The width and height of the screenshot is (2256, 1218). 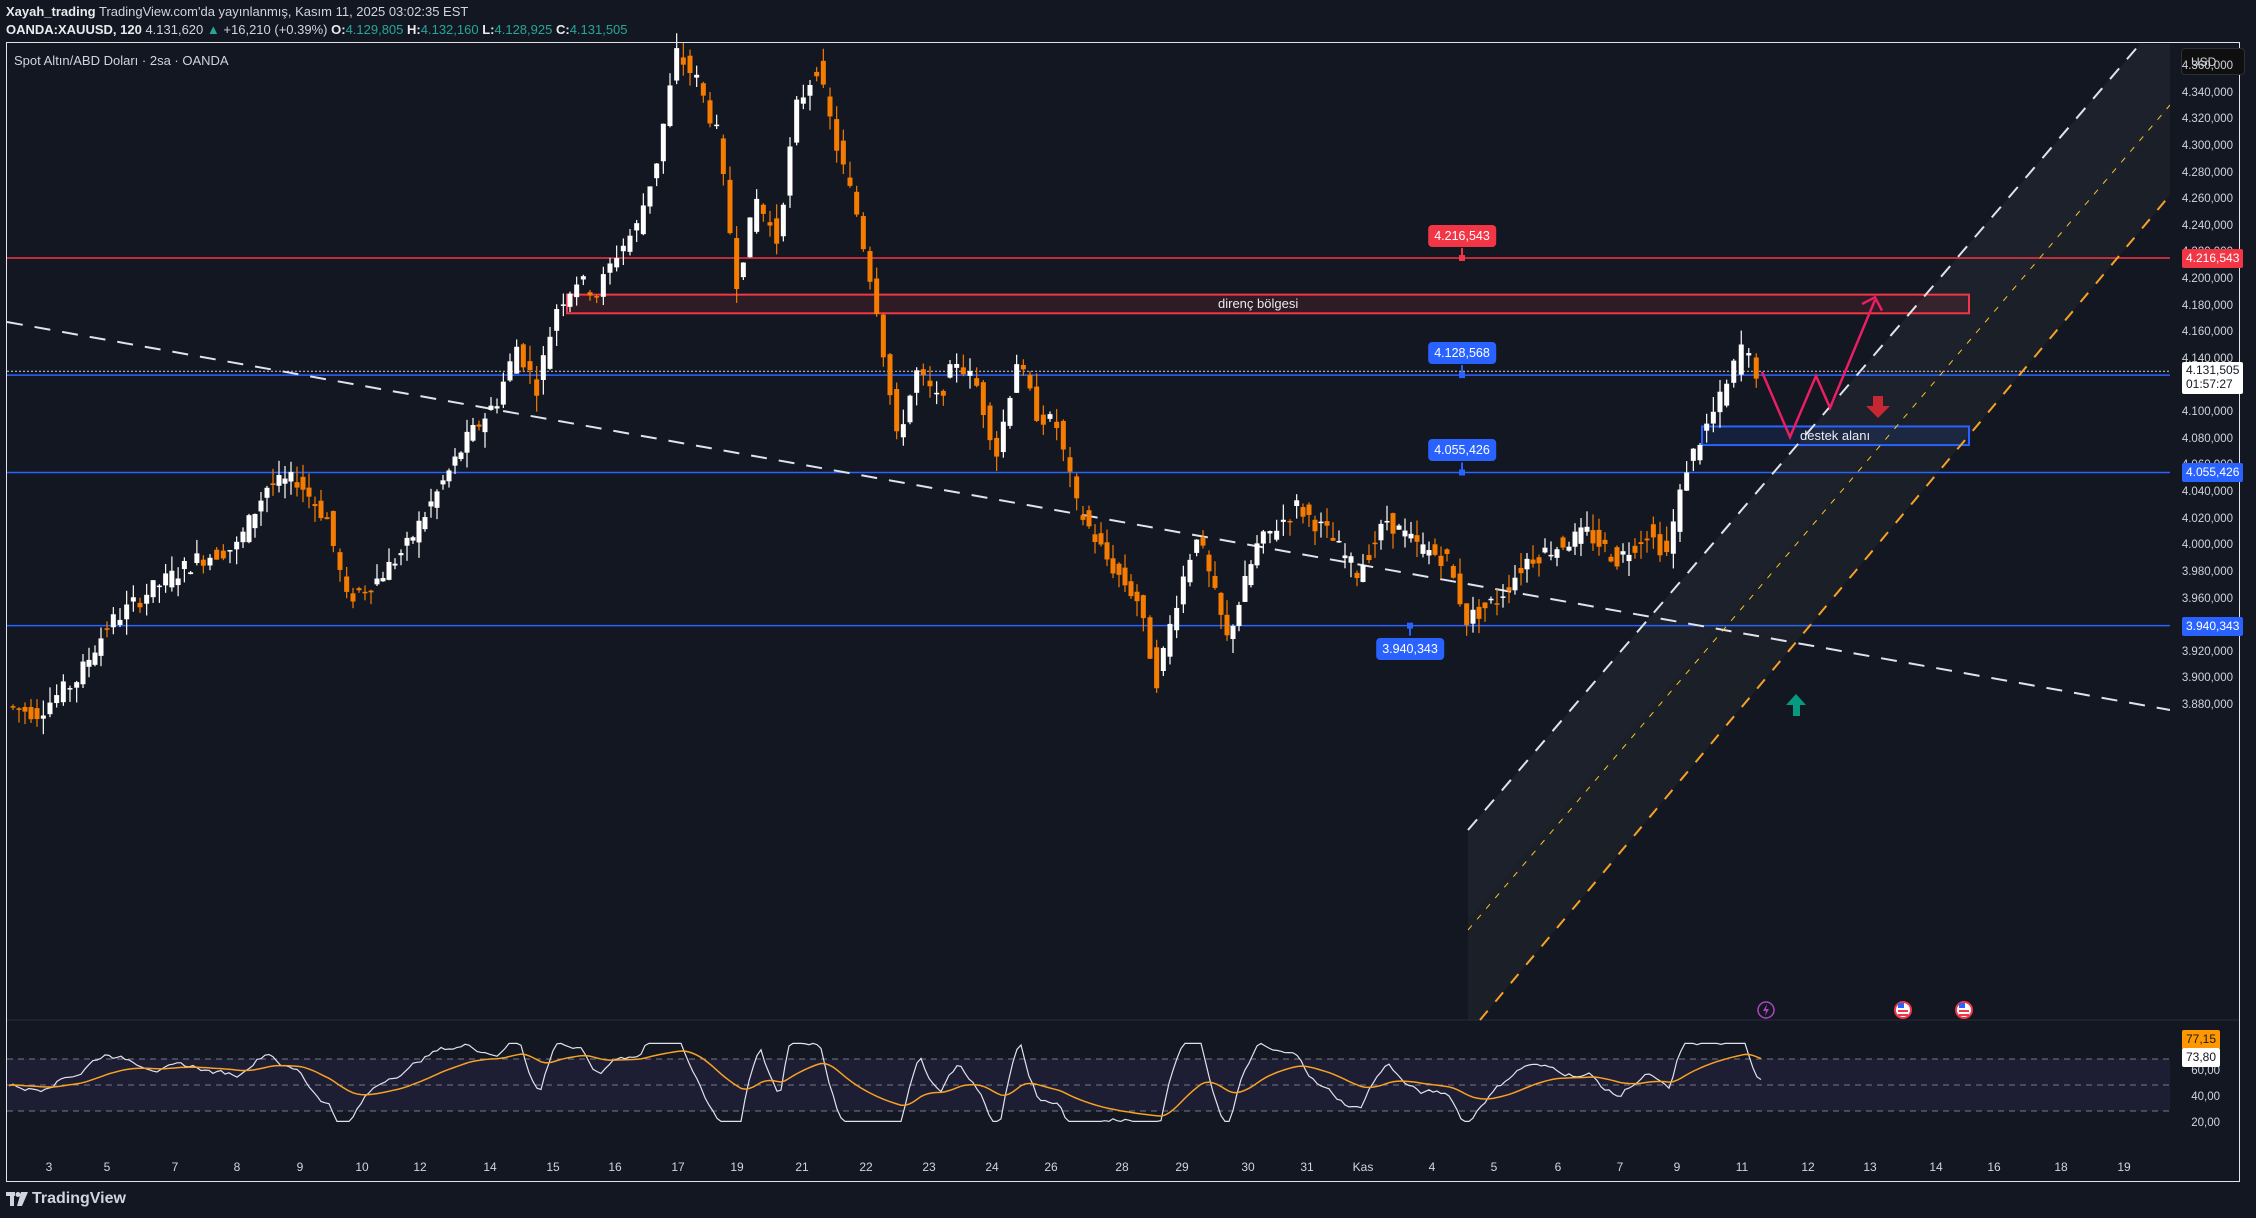 I want to click on price-tick: 4.040,000, so click(x=2207, y=492).